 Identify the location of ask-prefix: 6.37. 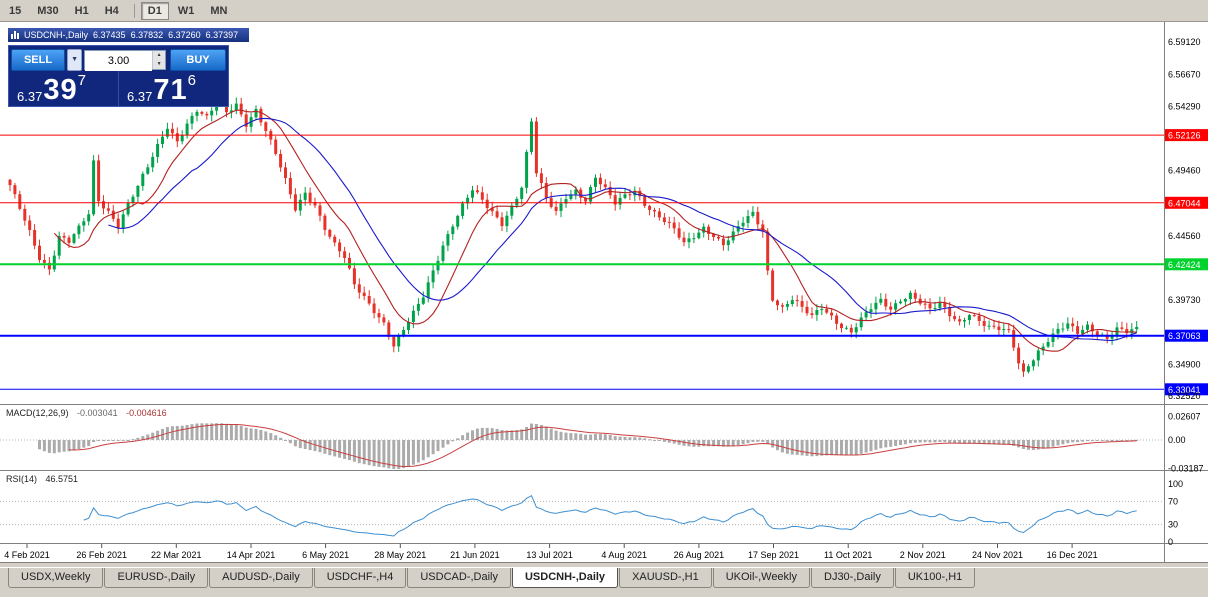
(140, 96).